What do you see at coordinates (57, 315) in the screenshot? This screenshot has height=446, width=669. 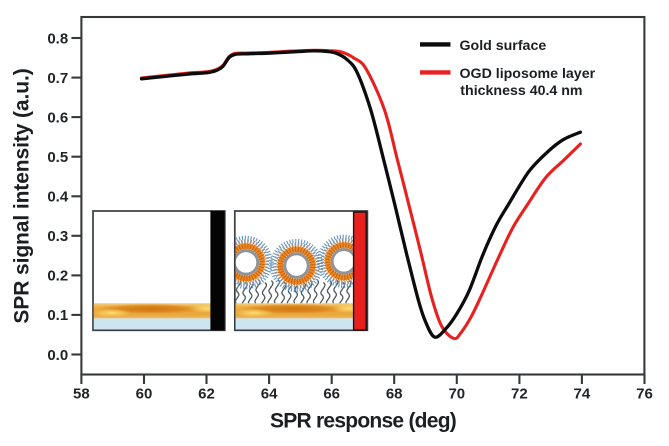 I see `svg-text: 0.1` at bounding box center [57, 315].